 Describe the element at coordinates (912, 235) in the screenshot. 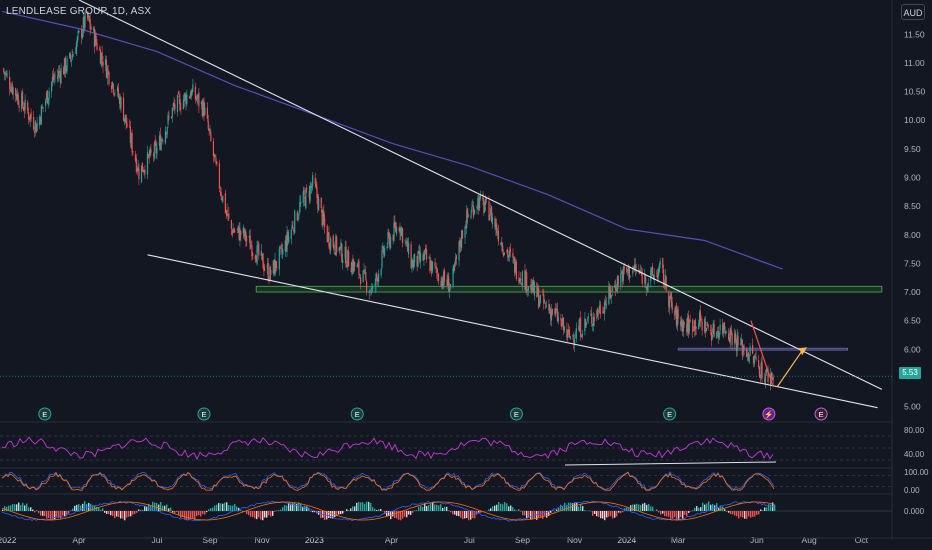

I see `y-tick-label: 8.00` at that location.